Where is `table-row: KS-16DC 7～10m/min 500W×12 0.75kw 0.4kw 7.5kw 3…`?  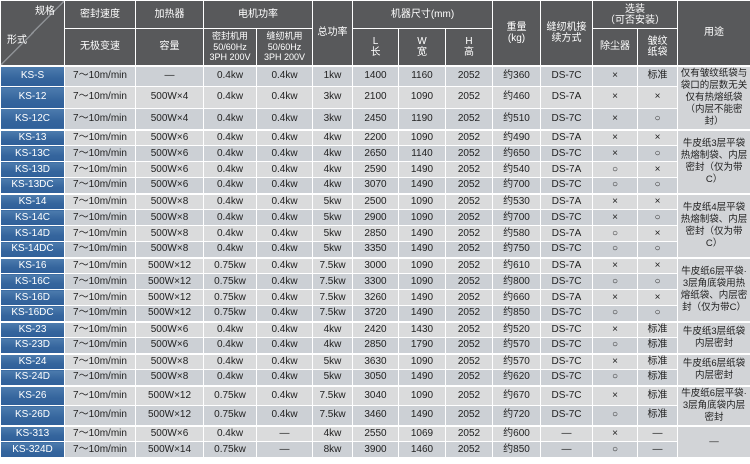
table-row: KS-16DC 7～10m/min 500W×12 0.75kw 0.4kw 7.5kw 3… is located at coordinates (375, 313).